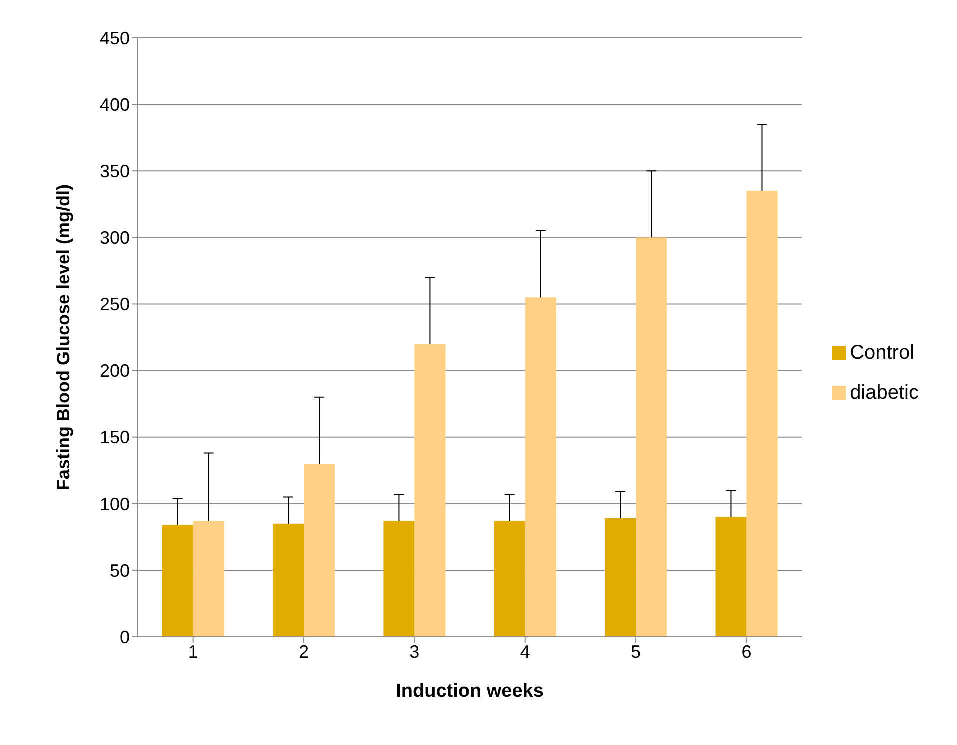  What do you see at coordinates (882, 353) in the screenshot?
I see `legend-label: Control` at bounding box center [882, 353].